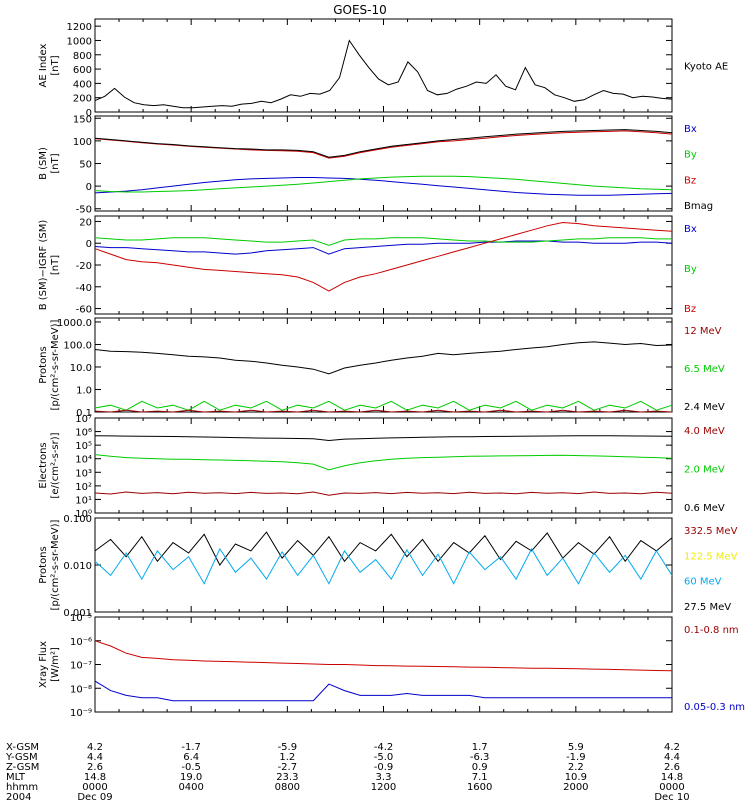  I want to click on series-4-0-mev, so click(383, 438).